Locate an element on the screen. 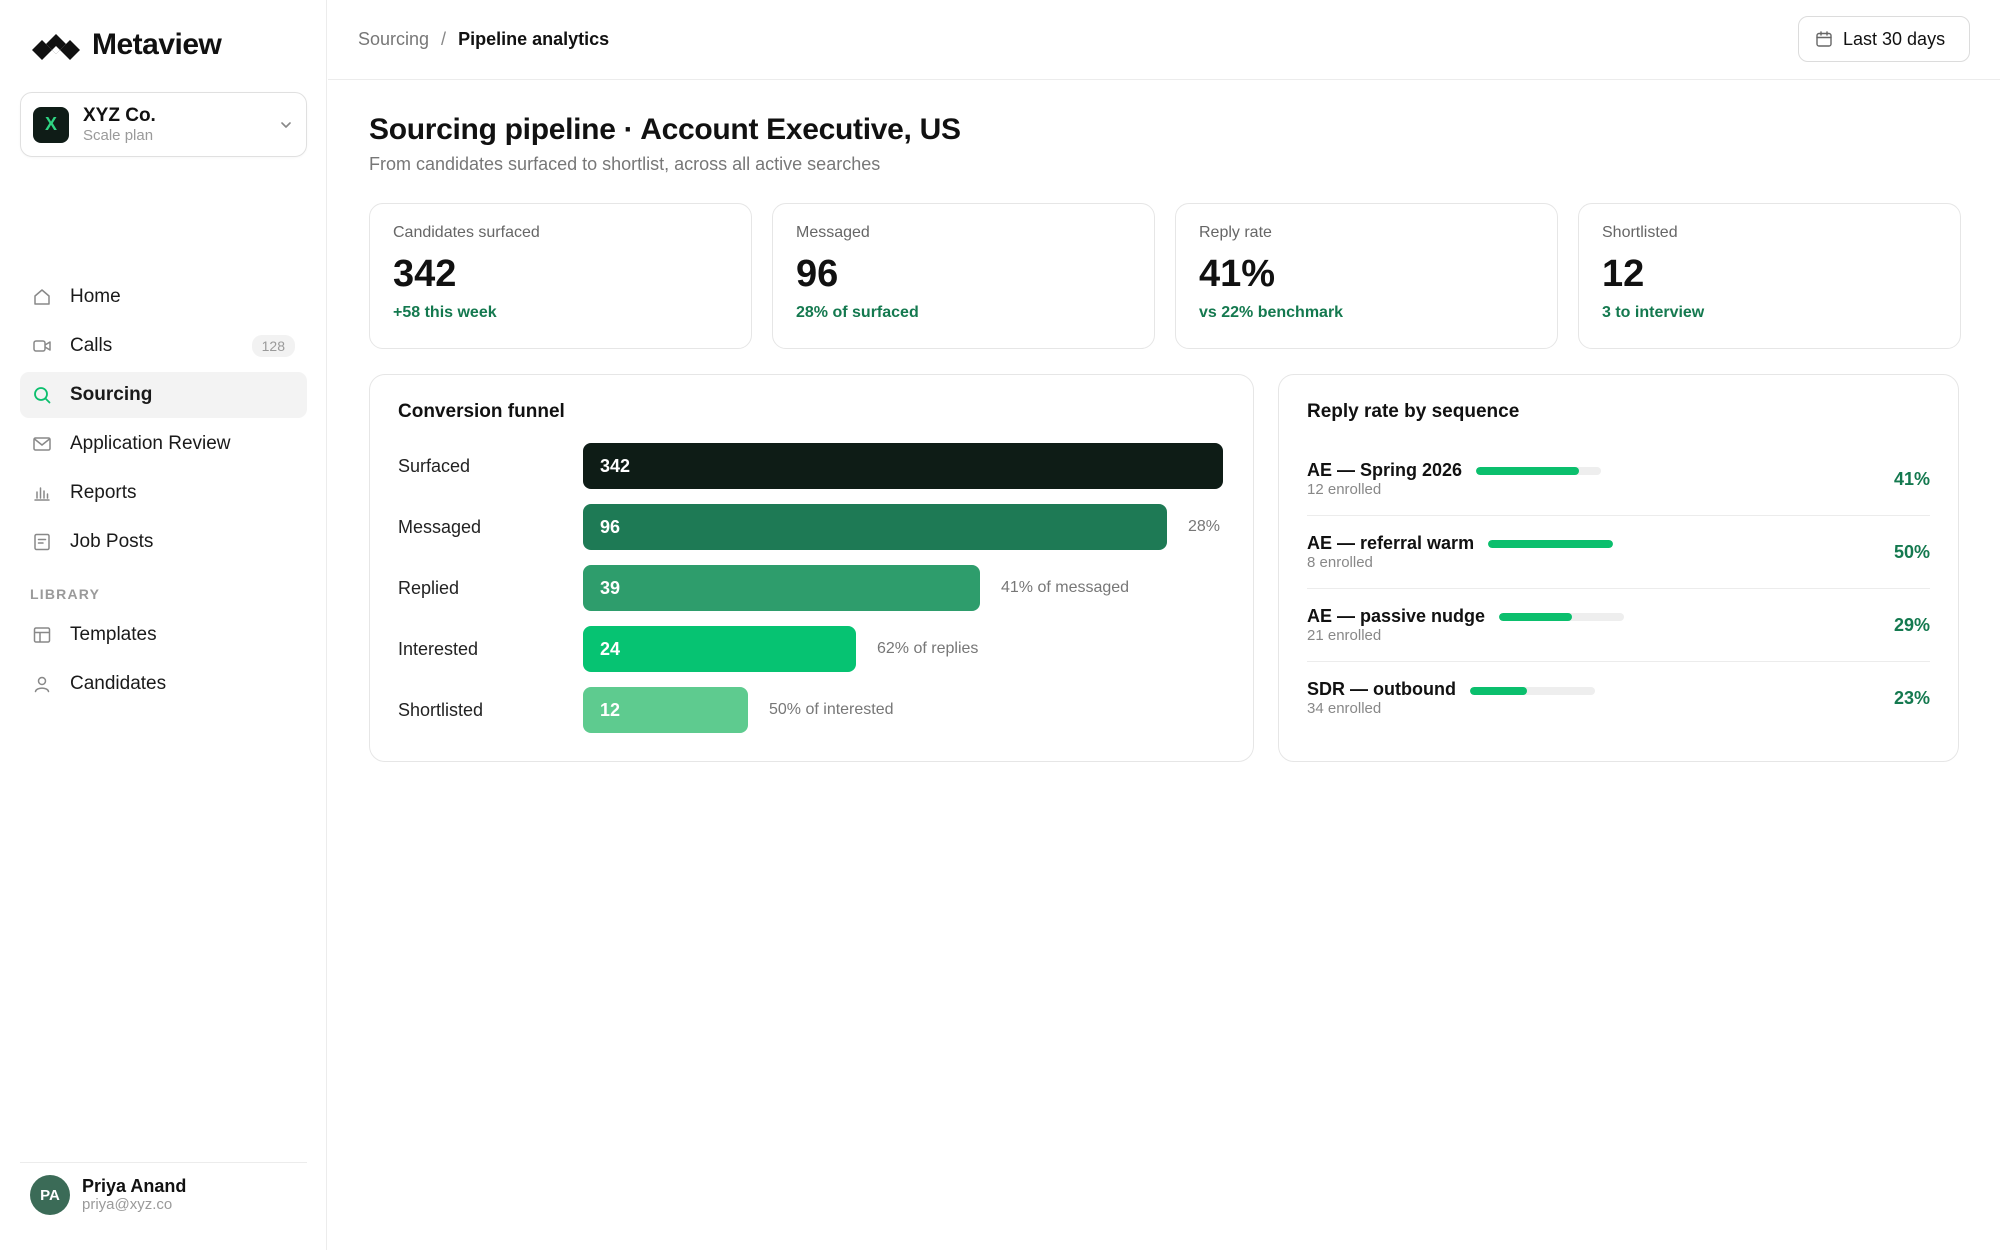 The height and width of the screenshot is (1250, 2000). stat-delta: vs 22% benchmark is located at coordinates (1271, 312).